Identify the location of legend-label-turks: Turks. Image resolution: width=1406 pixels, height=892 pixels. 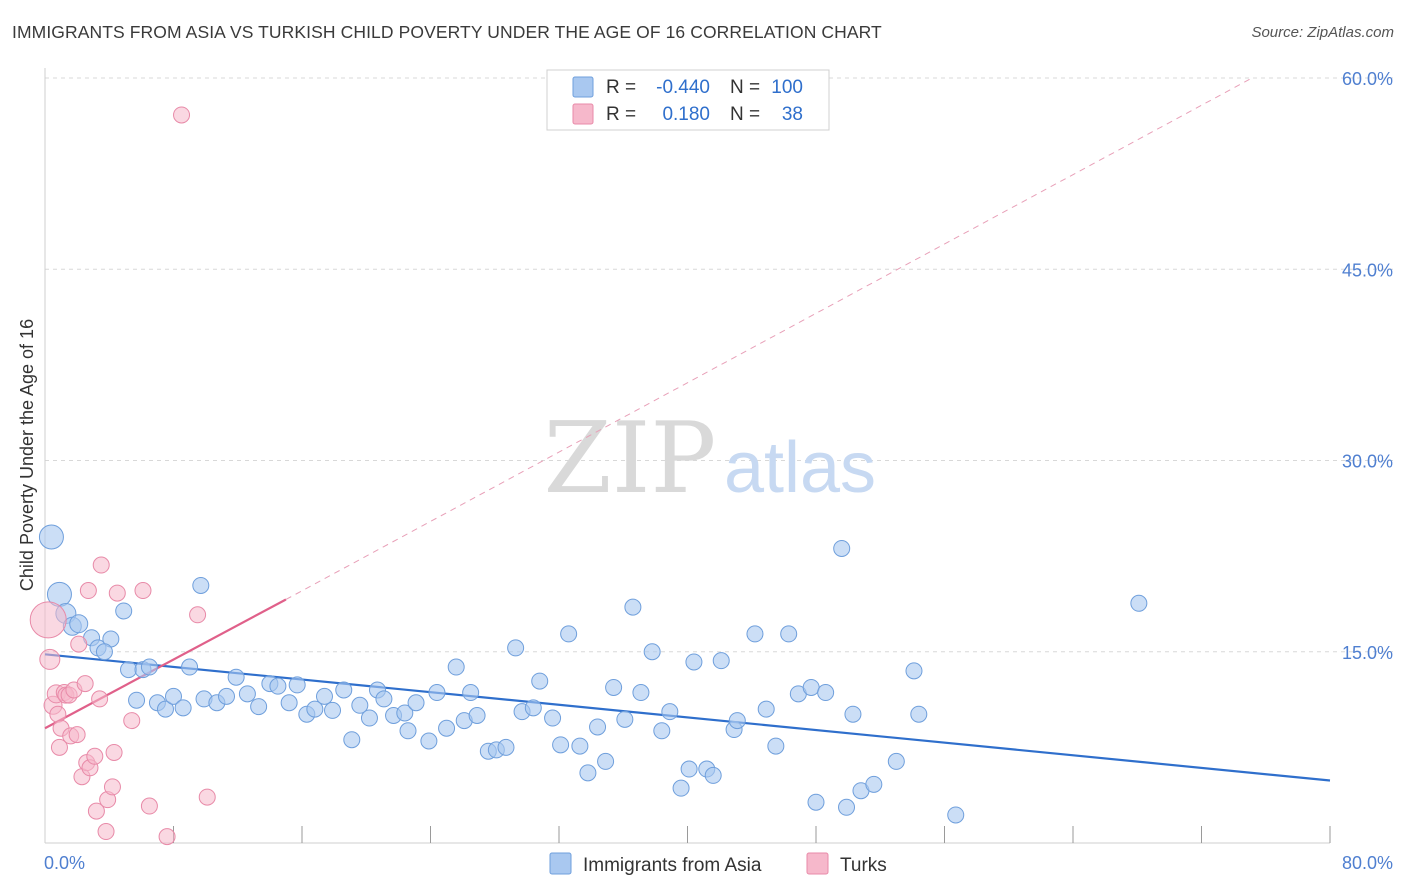
(863, 865).